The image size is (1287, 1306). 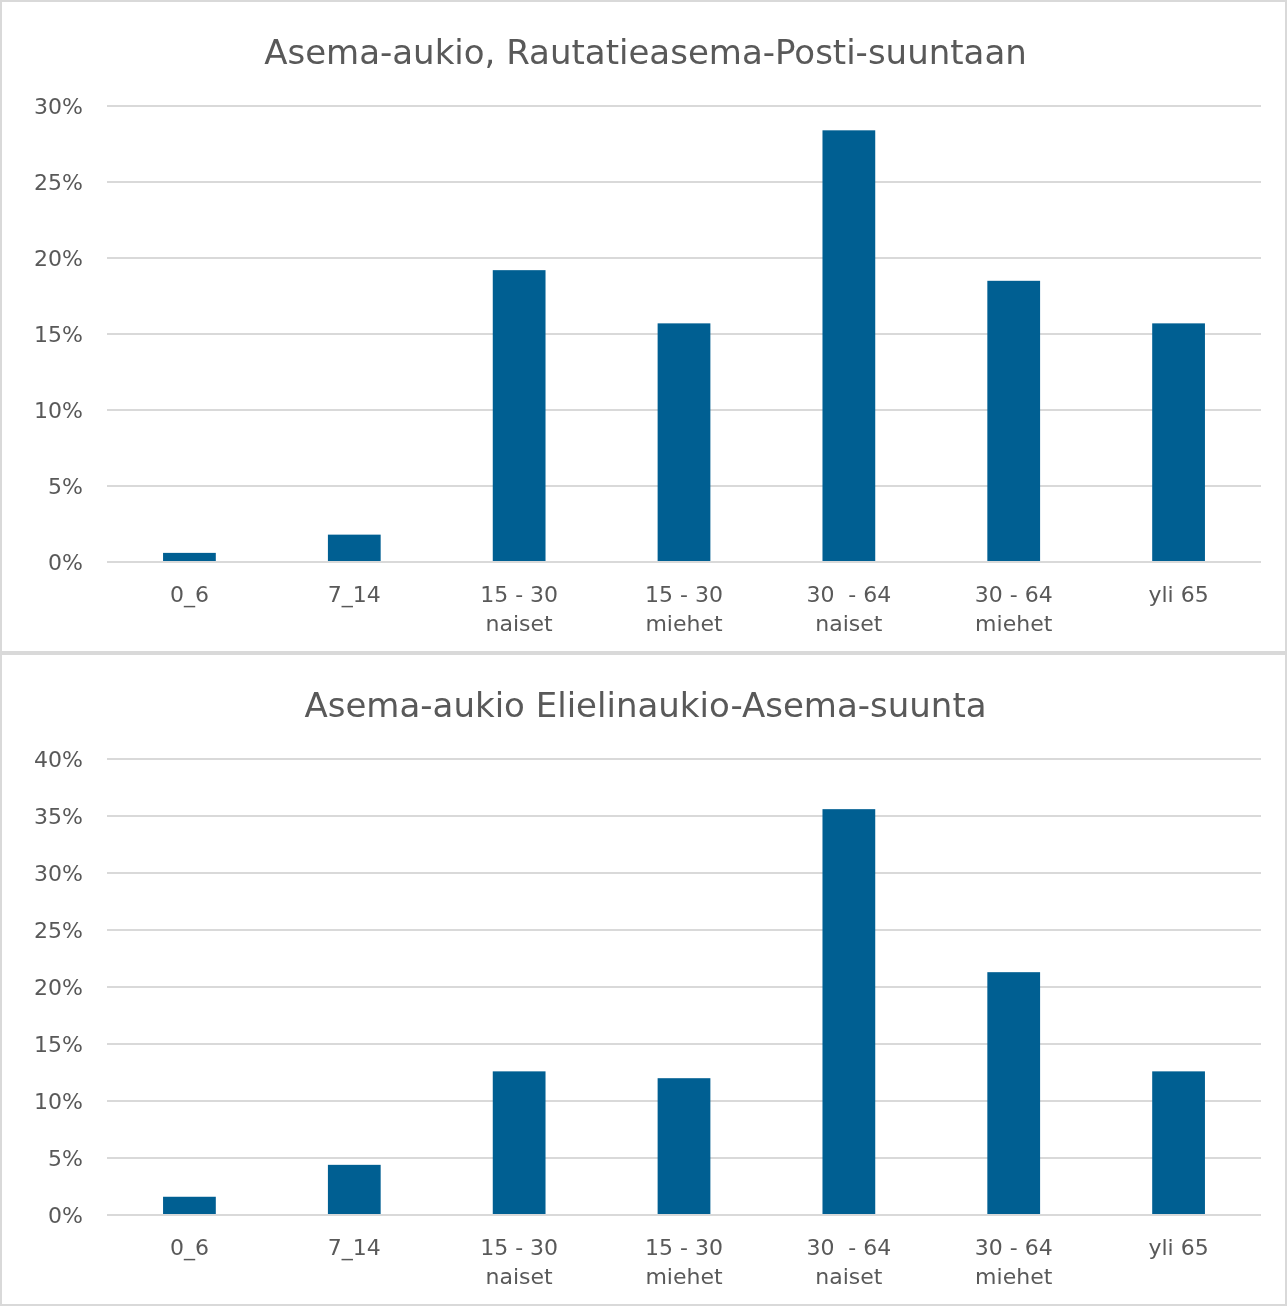 I want to click on y-tick-label: 40%, so click(x=58, y=759).